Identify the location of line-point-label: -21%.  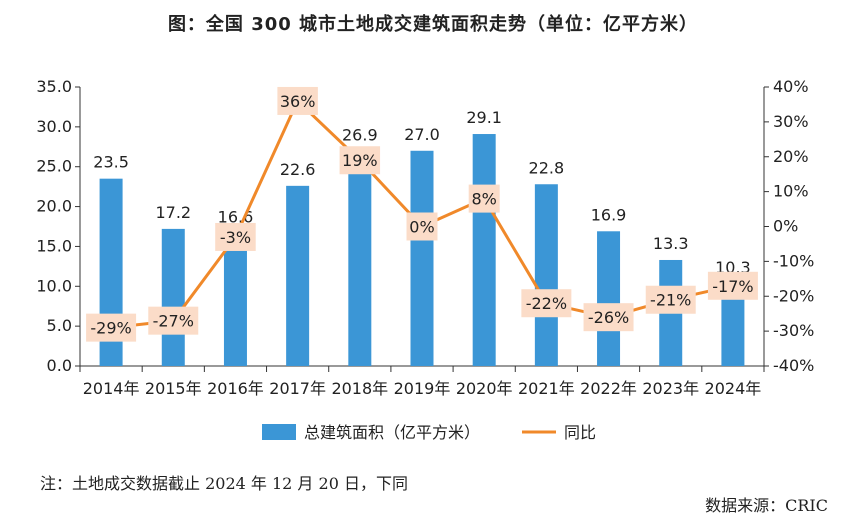
(670, 299).